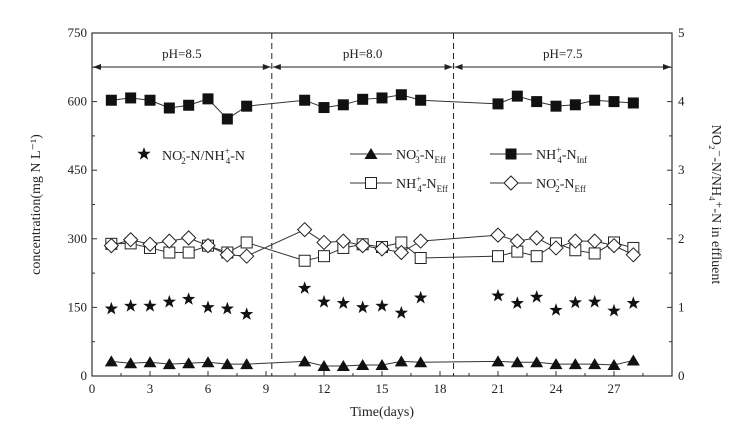  Describe the element at coordinates (372, 107) in the screenshot. I see `series-nh4_inf` at that location.